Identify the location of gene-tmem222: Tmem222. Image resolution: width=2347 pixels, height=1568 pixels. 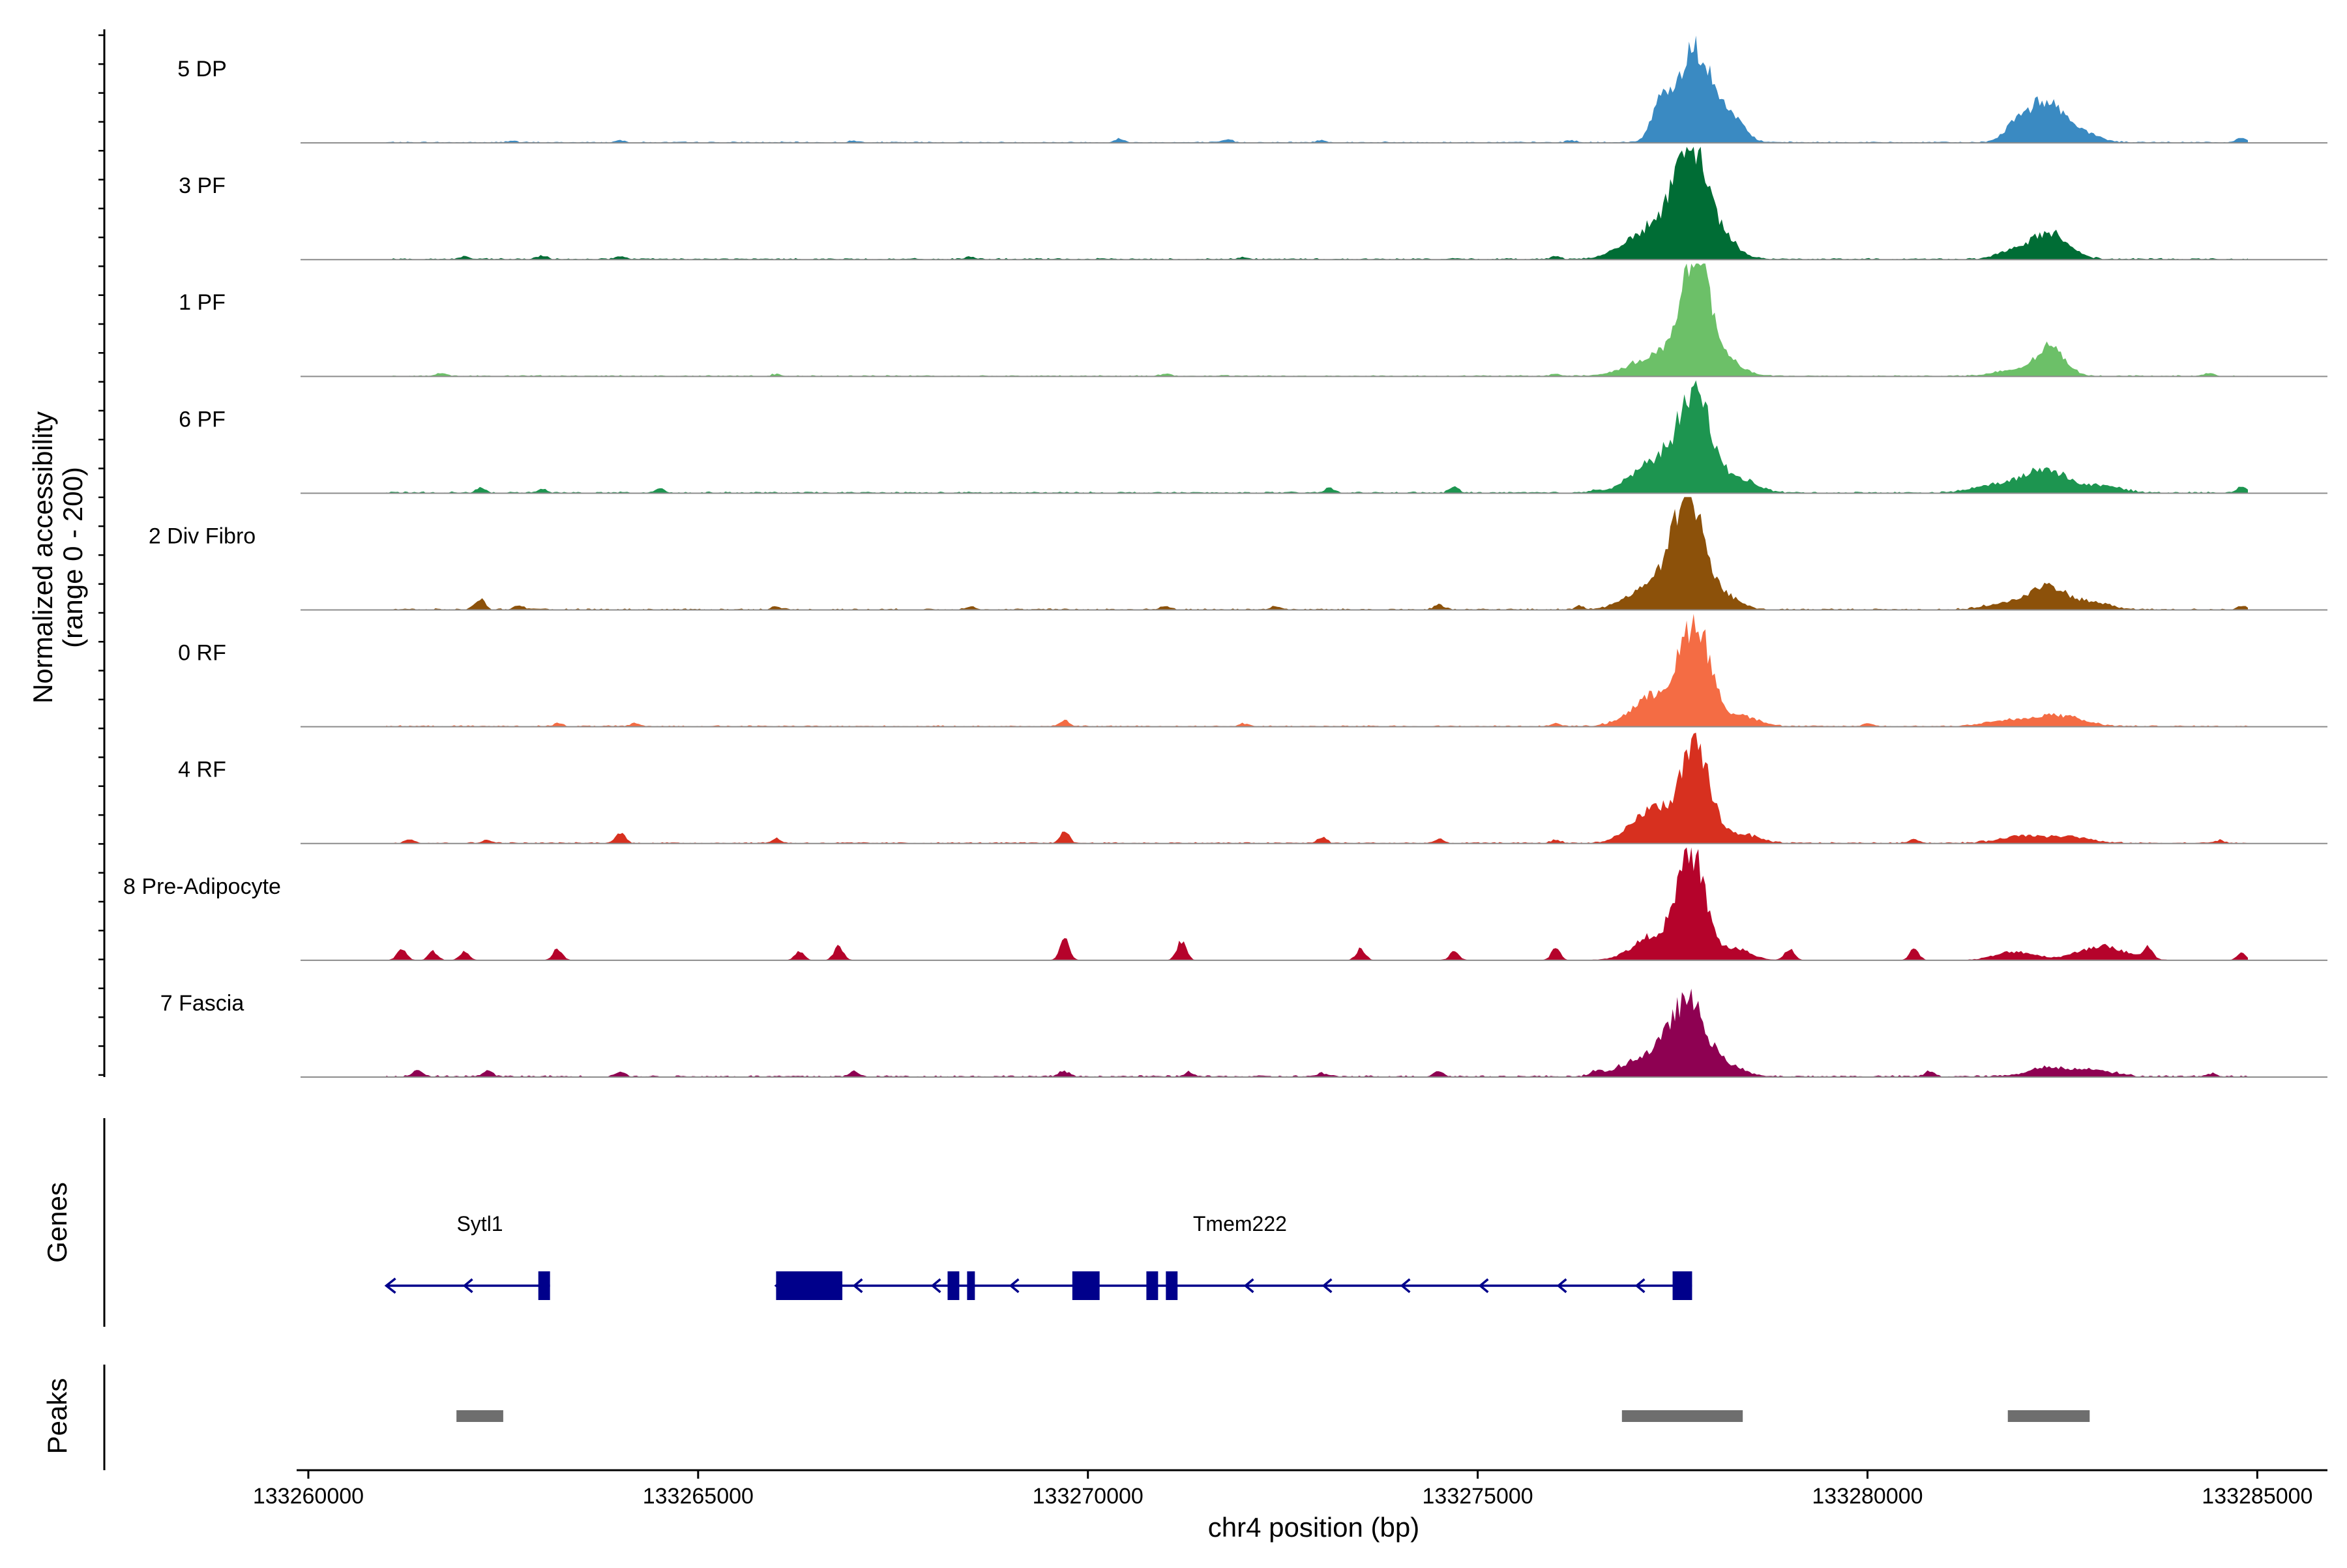
(1233, 1256).